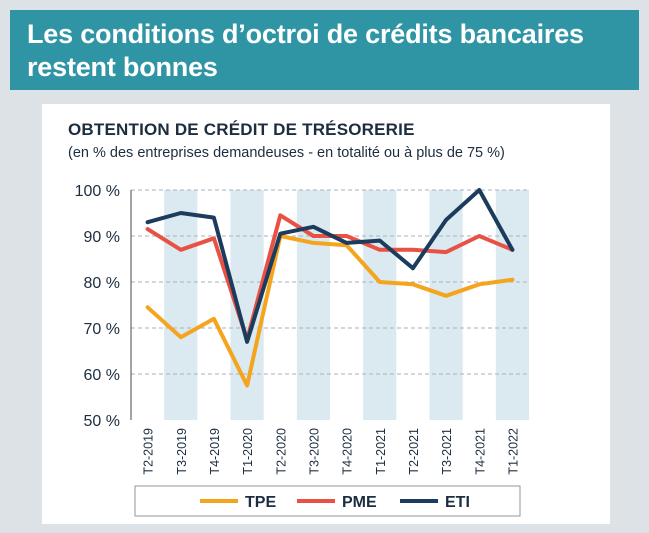 Image resolution: width=649 pixels, height=533 pixels. Describe the element at coordinates (414, 451) in the screenshot. I see `x-tick-label: T2-2021` at that location.